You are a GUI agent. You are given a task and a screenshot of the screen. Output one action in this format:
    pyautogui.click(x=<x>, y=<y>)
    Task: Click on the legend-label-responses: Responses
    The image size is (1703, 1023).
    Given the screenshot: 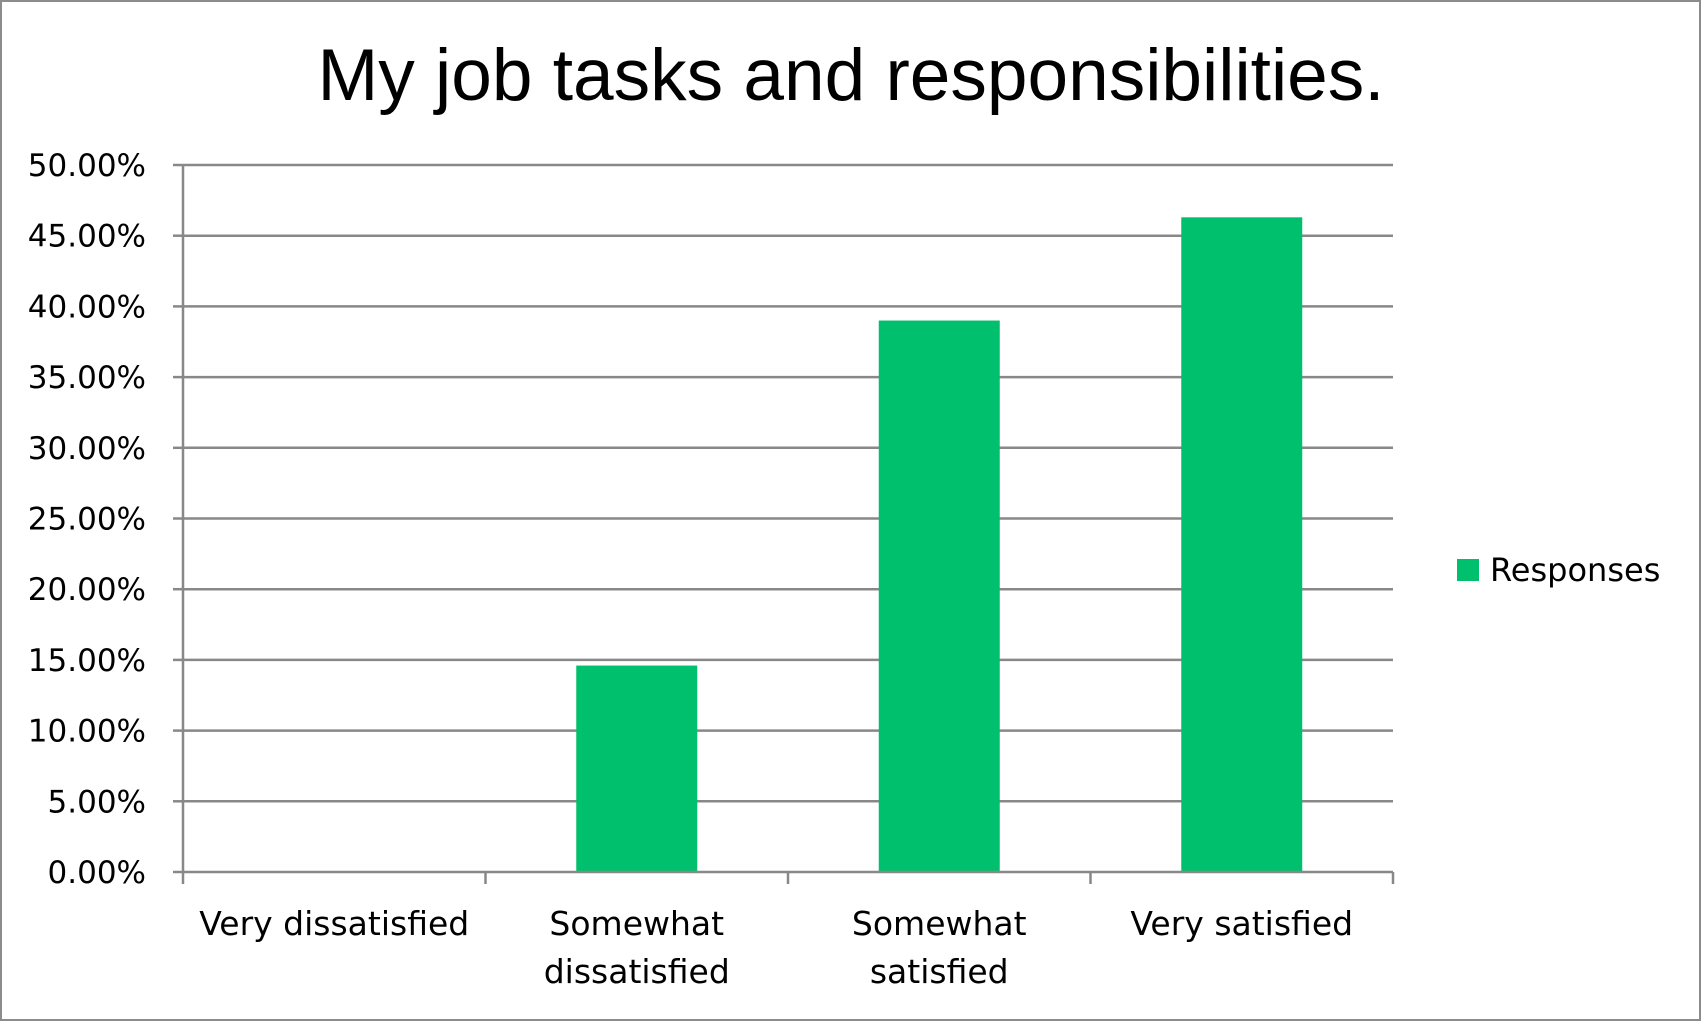 What is the action you would take?
    pyautogui.click(x=1575, y=570)
    